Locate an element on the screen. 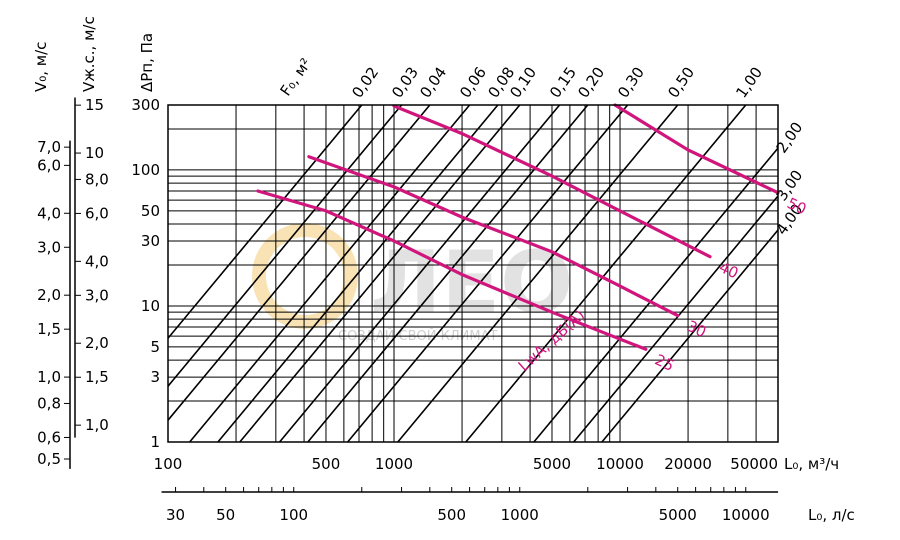 Image resolution: width=900 pixels, height=540 pixels. vjs-tick-label: 6,0 is located at coordinates (97, 213).